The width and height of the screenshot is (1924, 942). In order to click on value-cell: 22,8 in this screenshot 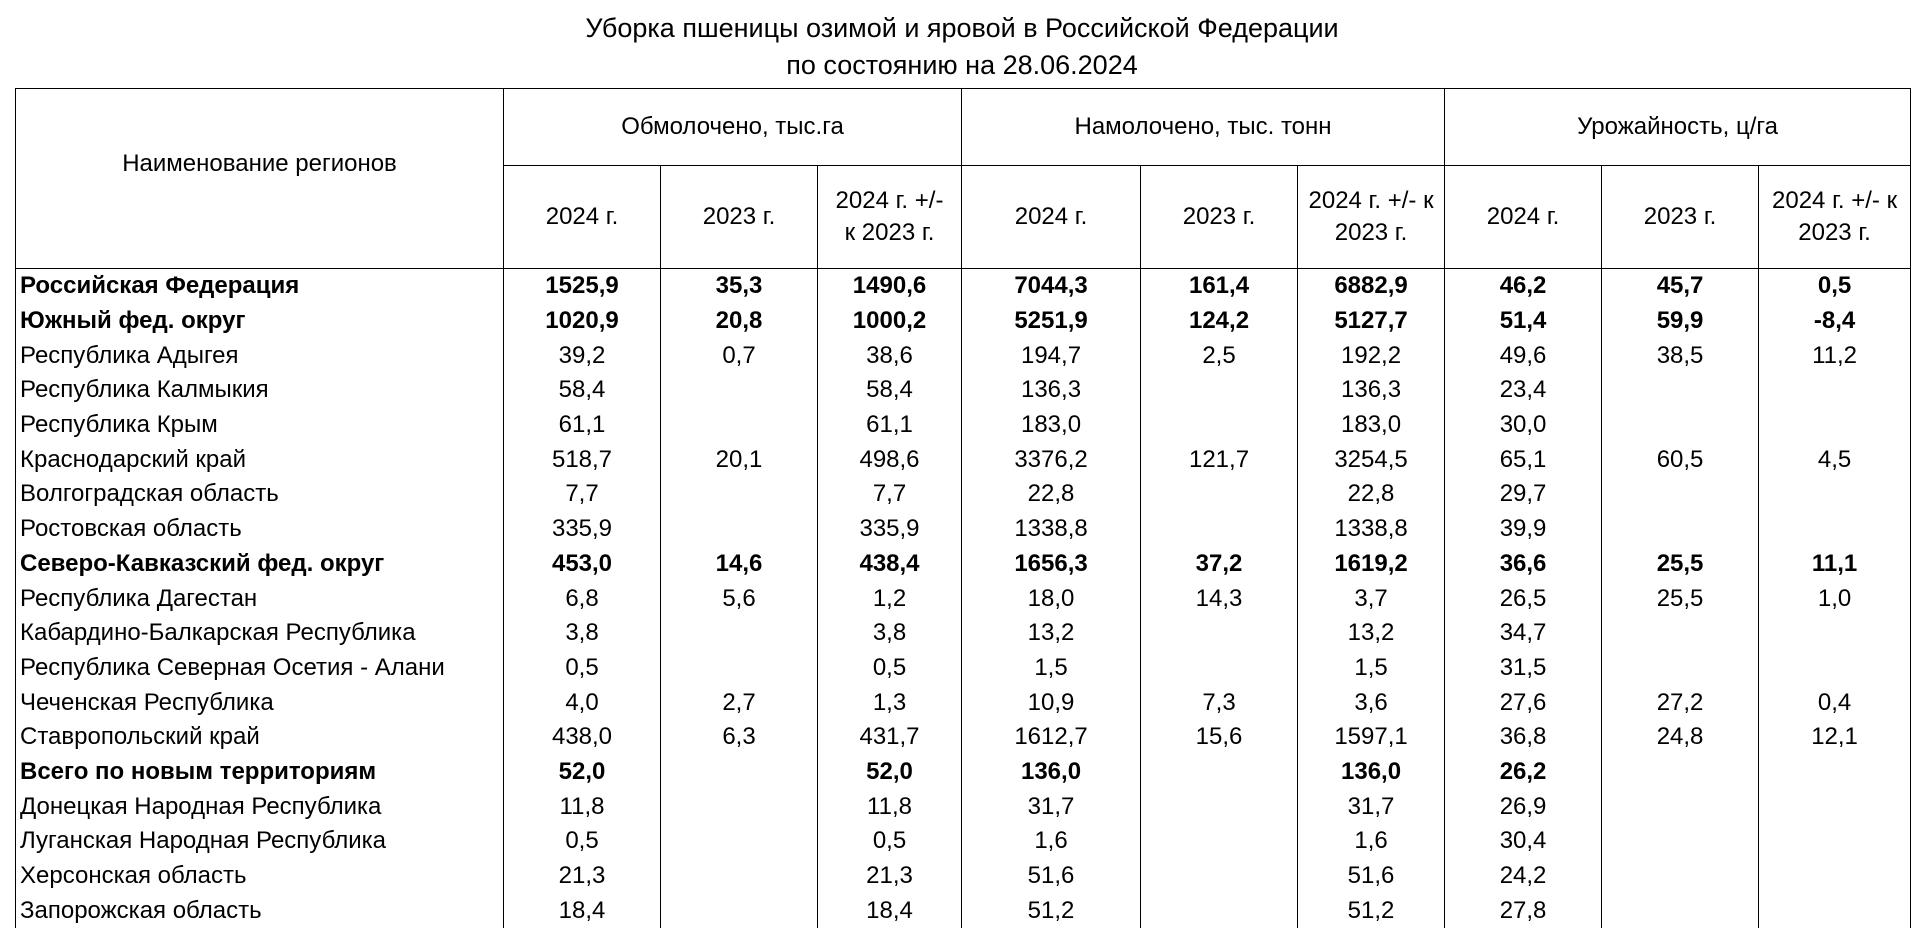, I will do `click(1371, 494)`.